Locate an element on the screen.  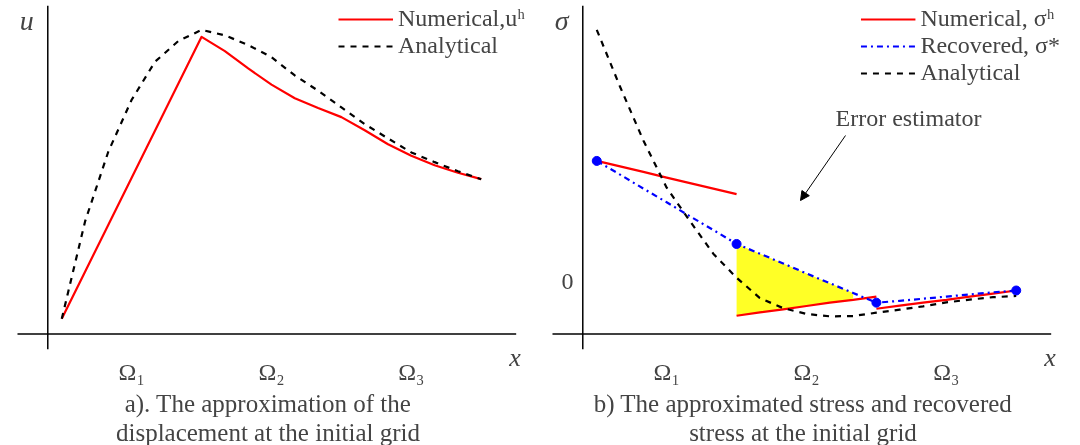
annotation: Error estimator is located at coordinates (908, 117).